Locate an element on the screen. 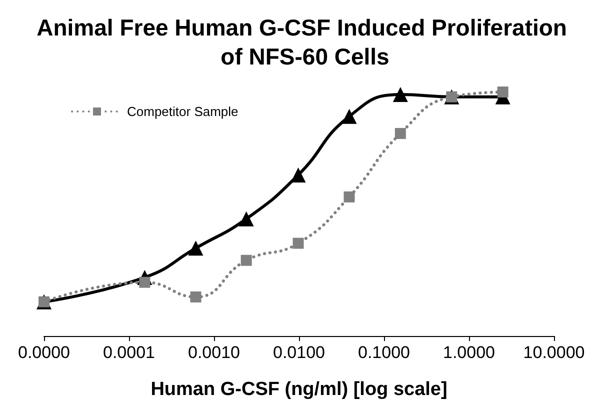 The image size is (600, 408). x-axis-title: Human G-CSF (ng/ml) [log scale] is located at coordinates (299, 389).